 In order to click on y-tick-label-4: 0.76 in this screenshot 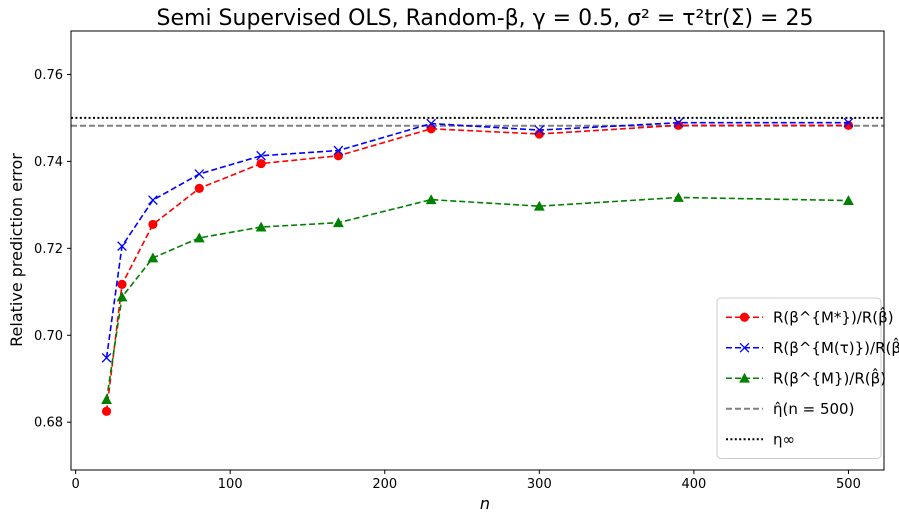, I will do `click(48, 75)`.